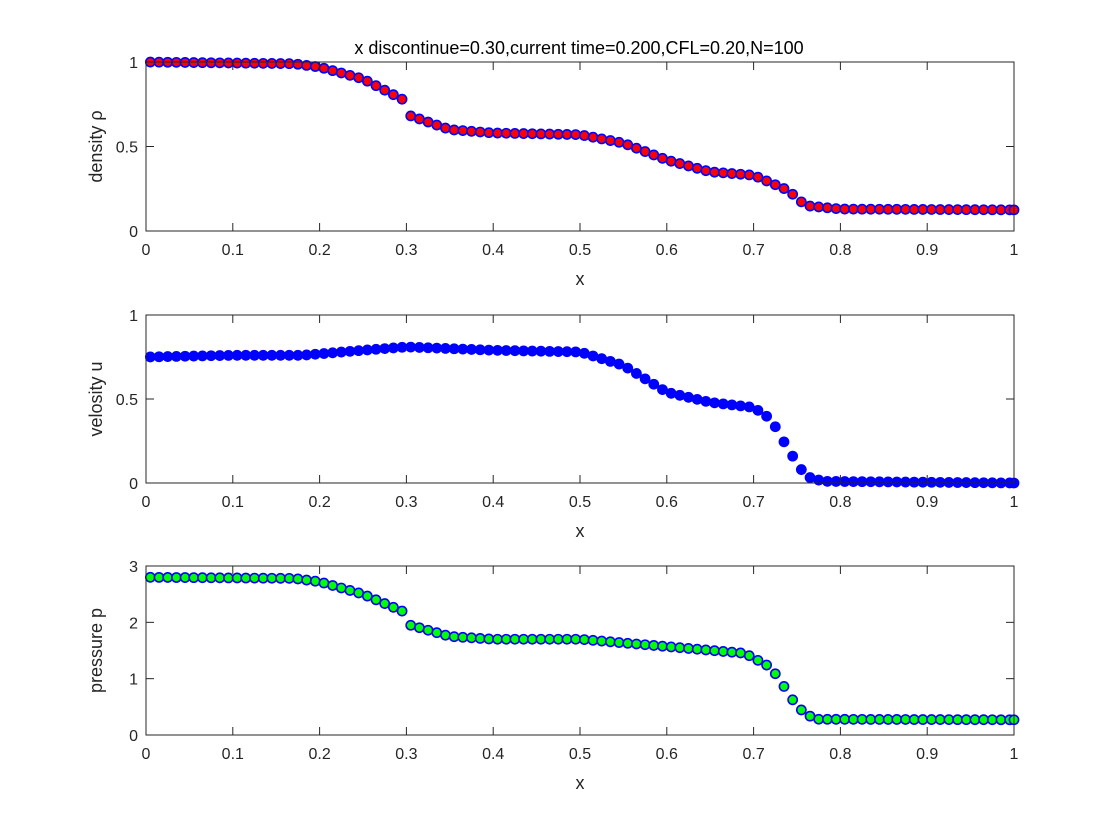 This screenshot has width=1120, height=840. What do you see at coordinates (133, 623) in the screenshot?
I see `y-tick-label: 2` at bounding box center [133, 623].